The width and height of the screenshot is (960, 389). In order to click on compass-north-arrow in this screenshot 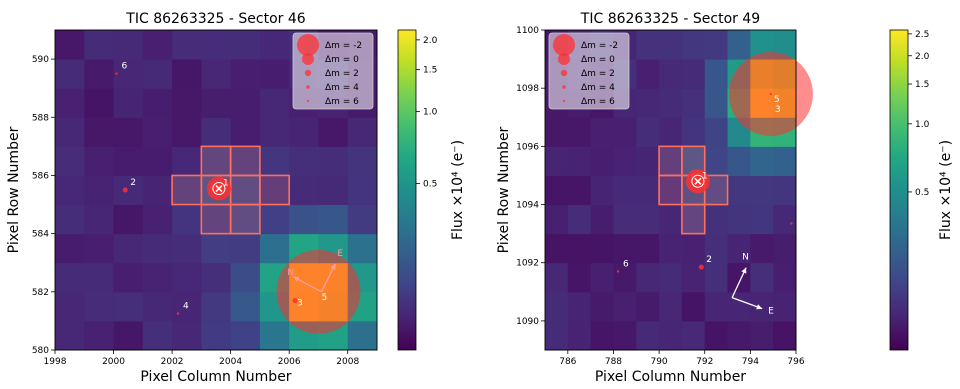, I will do `click(739, 282)`.